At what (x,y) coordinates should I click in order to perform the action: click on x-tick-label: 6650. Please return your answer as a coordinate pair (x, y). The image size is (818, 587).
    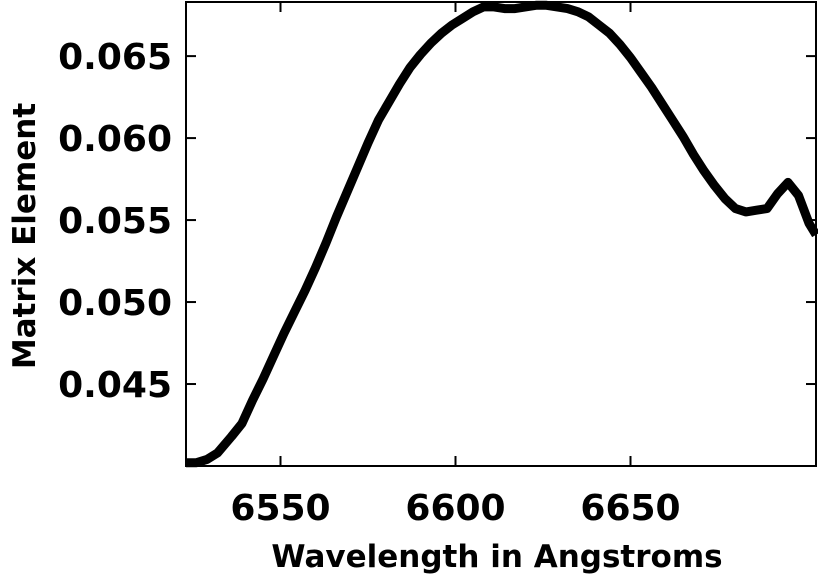
    Looking at the image, I should click on (630, 508).